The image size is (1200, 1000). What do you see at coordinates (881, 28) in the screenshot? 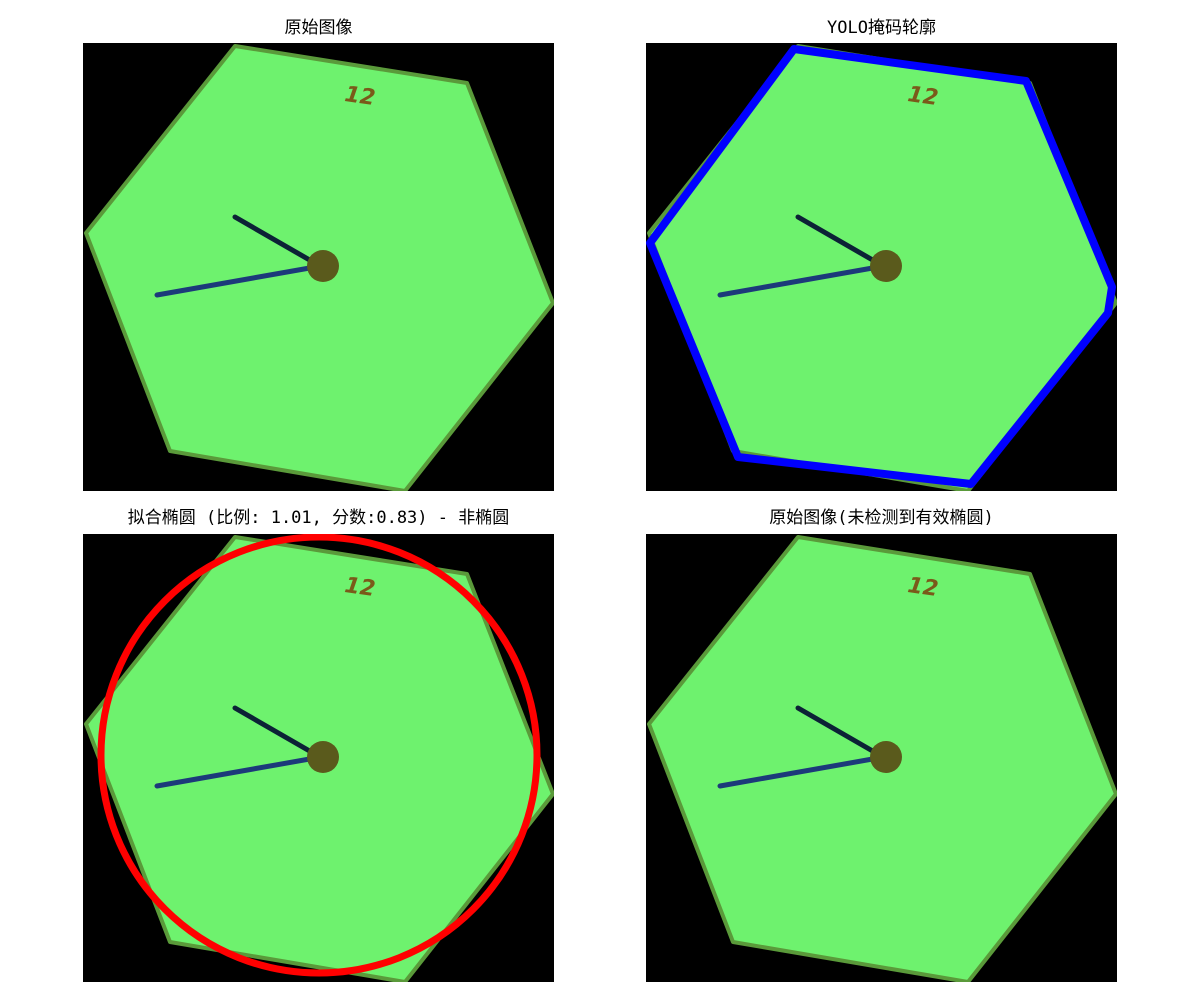
I see `panel-title-contour: YOLO掩码轮廓` at bounding box center [881, 28].